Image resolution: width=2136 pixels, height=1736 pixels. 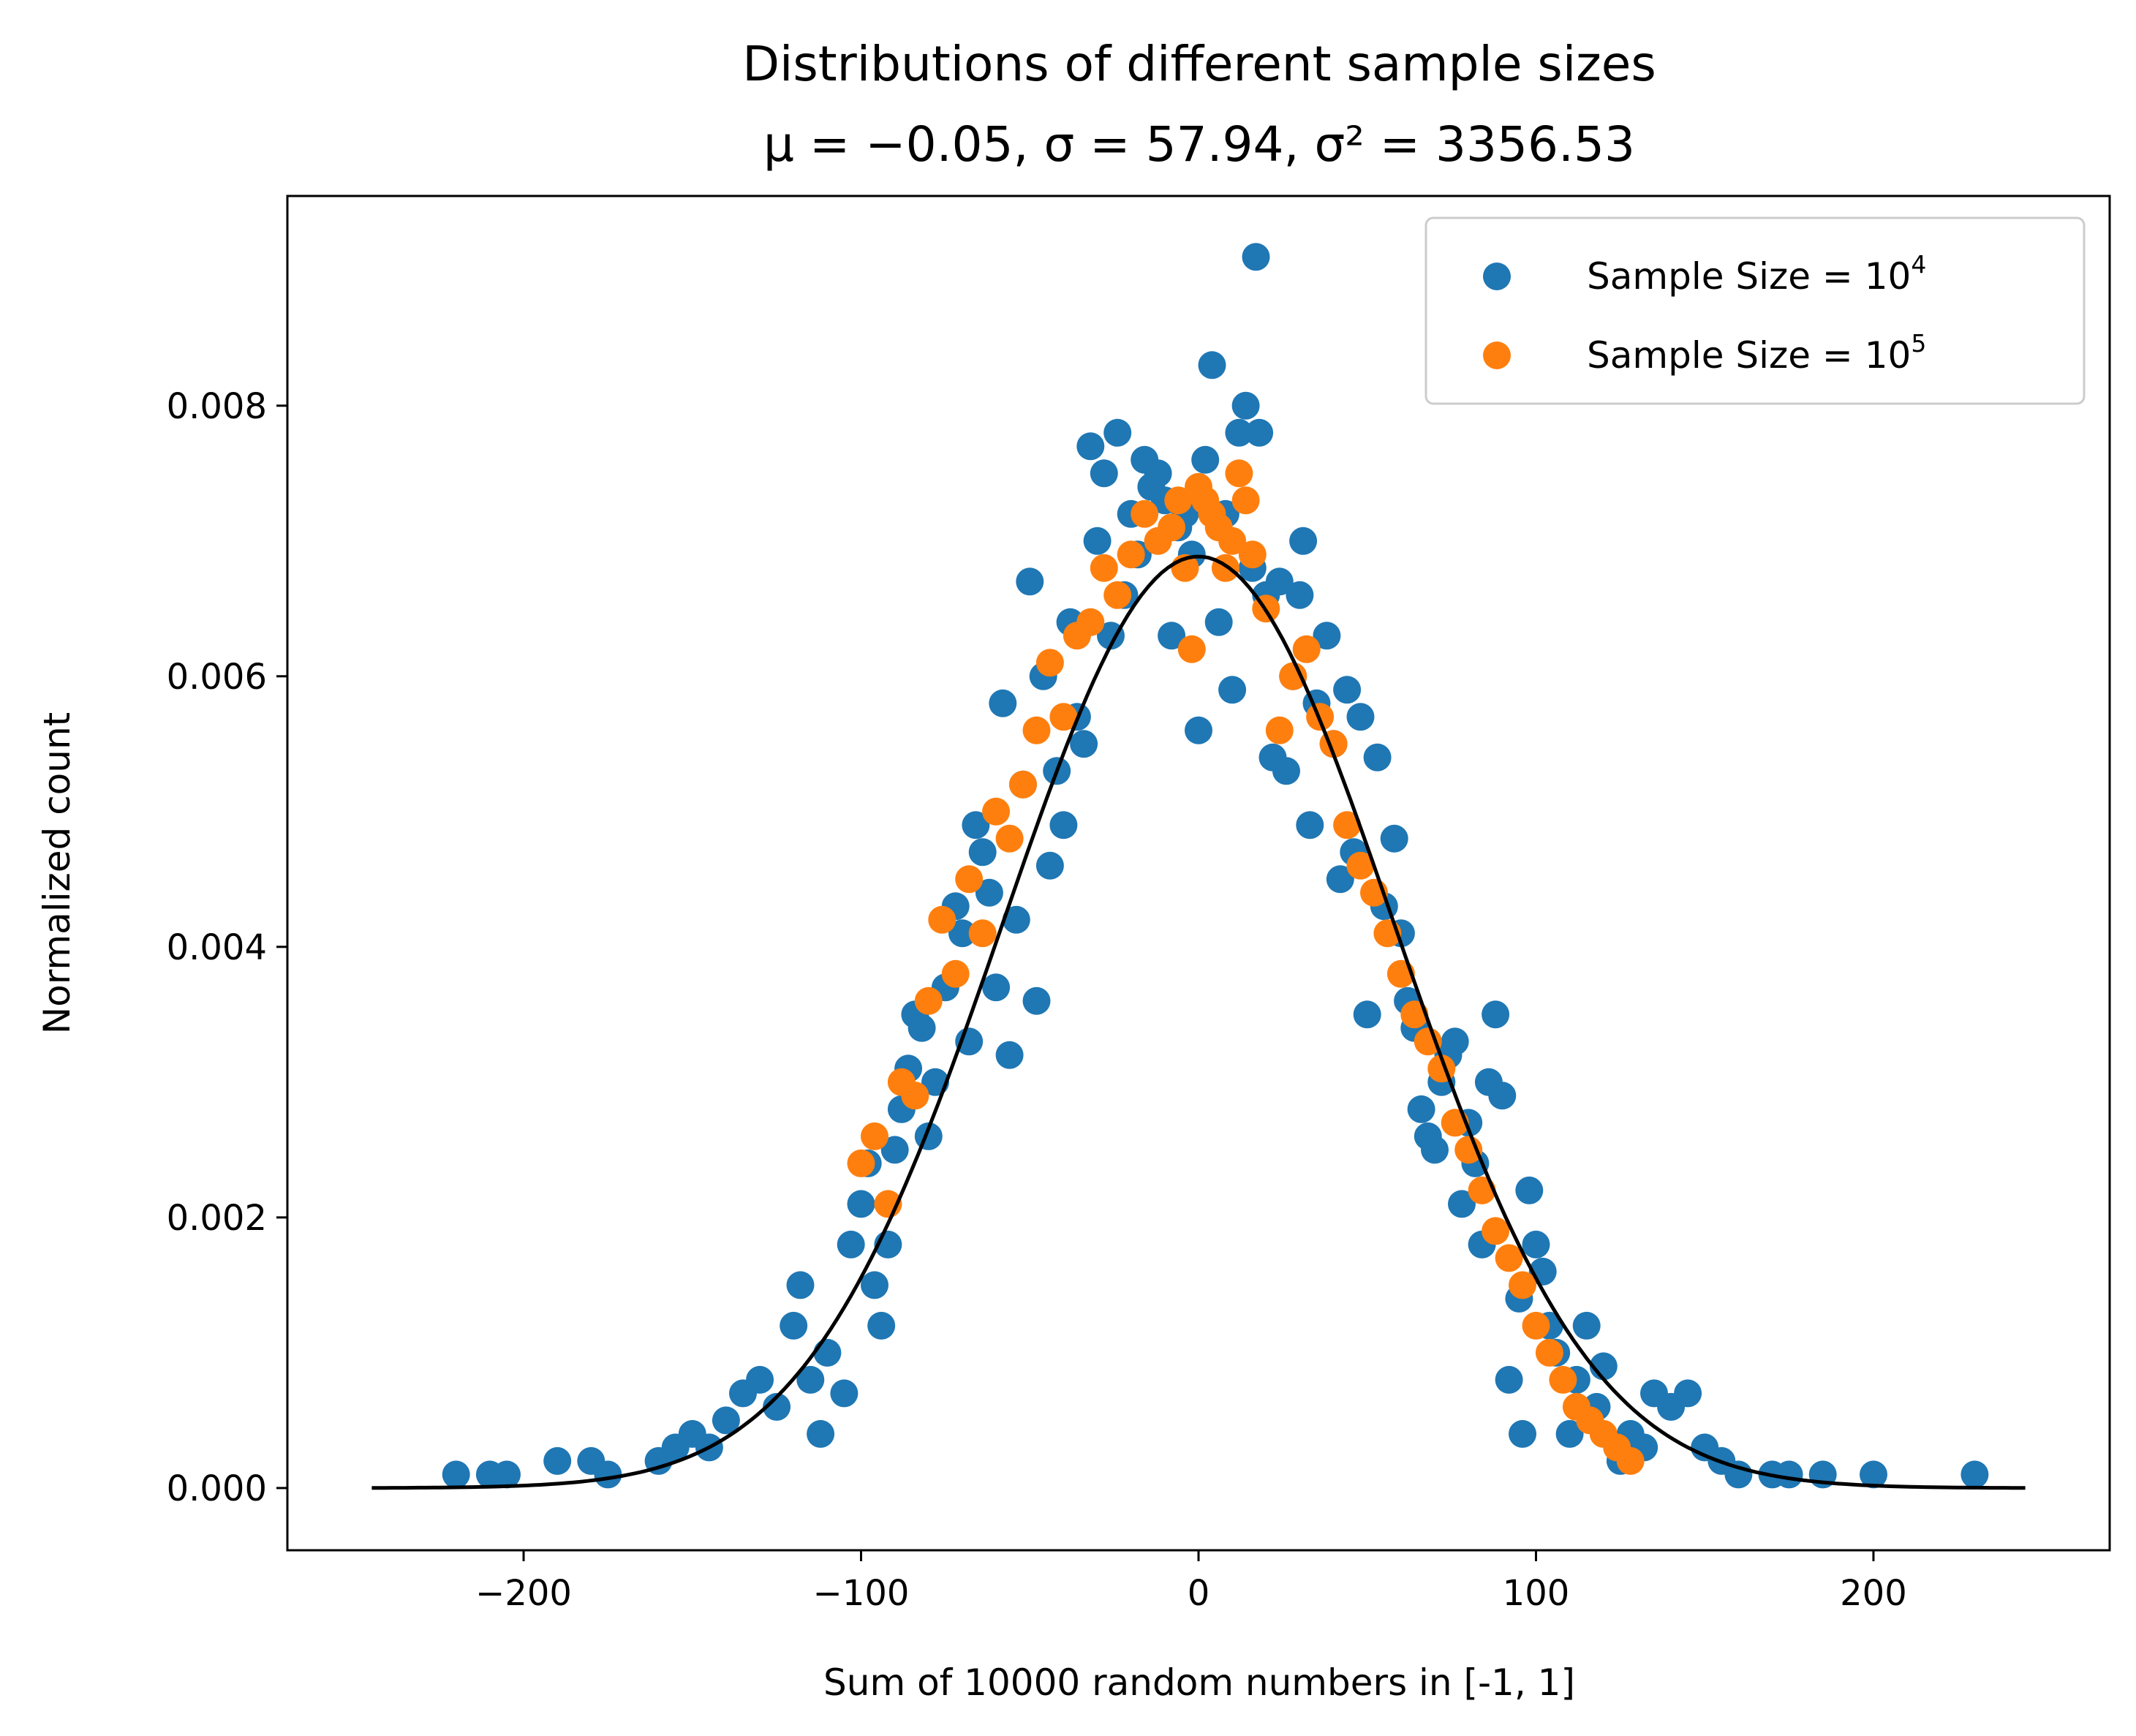 What do you see at coordinates (1756, 274) in the screenshot?
I see `legend-label-sample-1e4: Sample Size = 104` at bounding box center [1756, 274].